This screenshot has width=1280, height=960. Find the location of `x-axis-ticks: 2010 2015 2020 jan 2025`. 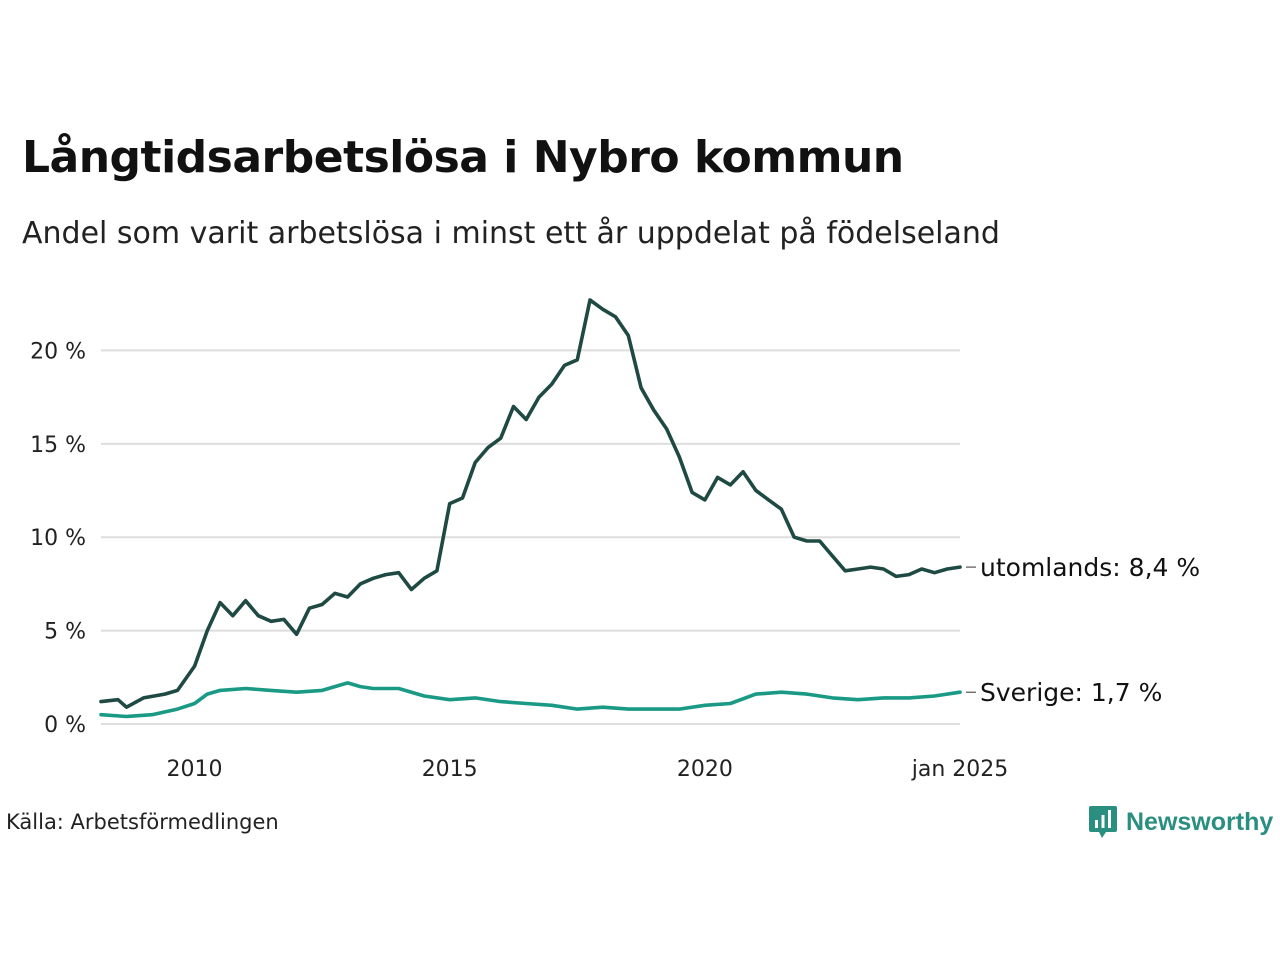

x-axis-ticks: 2010 2015 2020 jan 2025 is located at coordinates (588, 769).